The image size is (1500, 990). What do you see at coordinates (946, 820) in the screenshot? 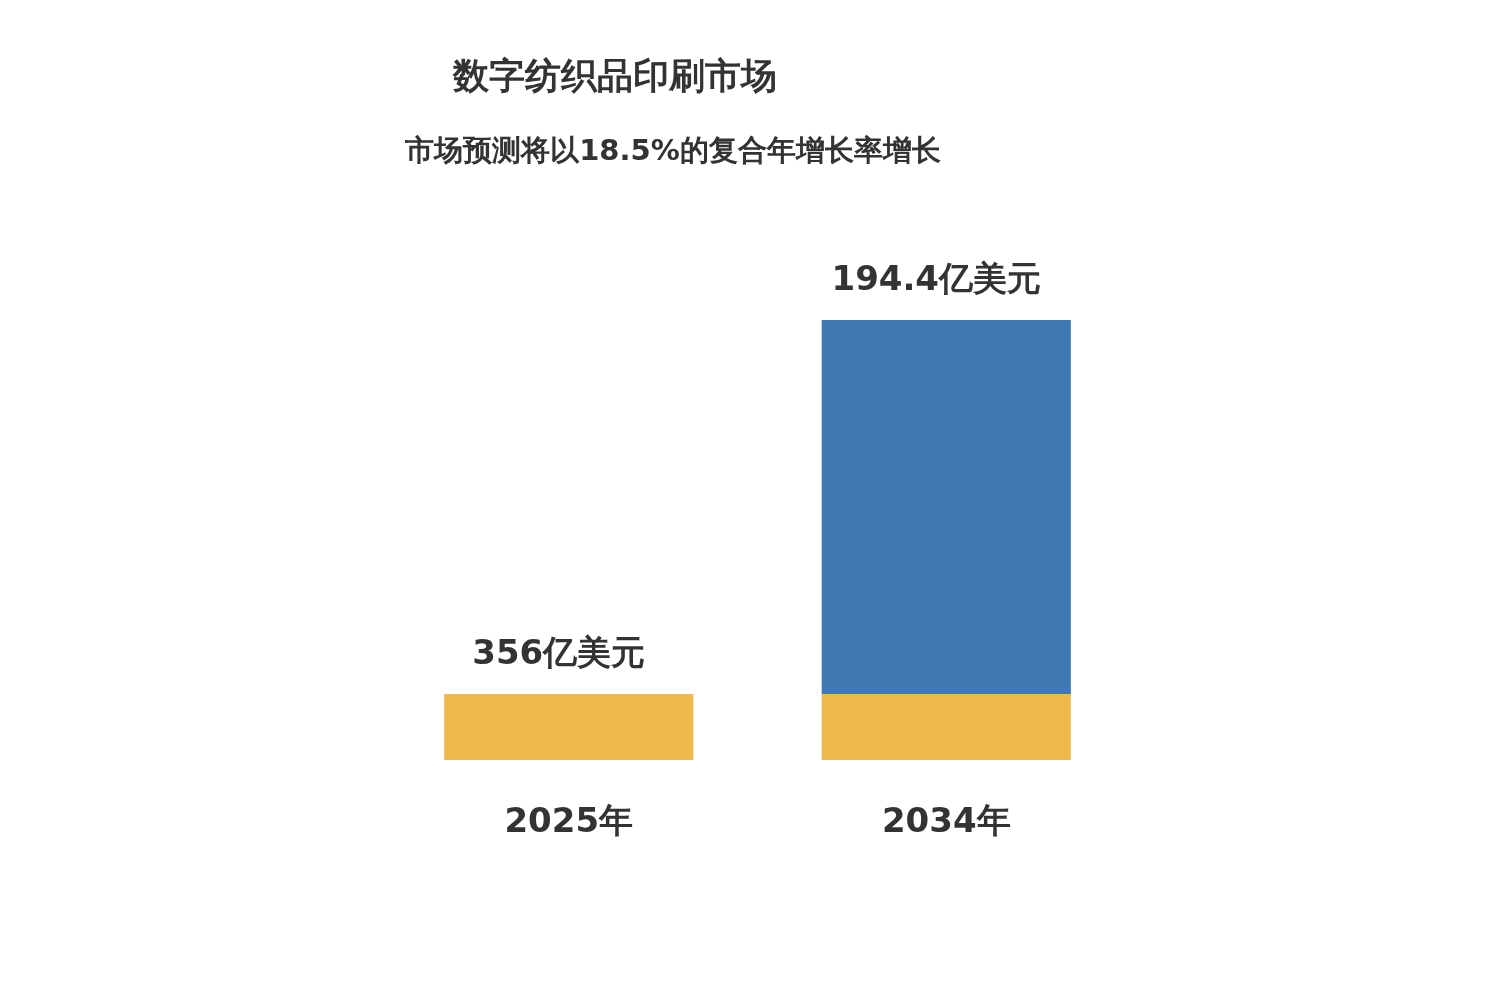
I see `x-tick-label: 2034年` at bounding box center [946, 820].